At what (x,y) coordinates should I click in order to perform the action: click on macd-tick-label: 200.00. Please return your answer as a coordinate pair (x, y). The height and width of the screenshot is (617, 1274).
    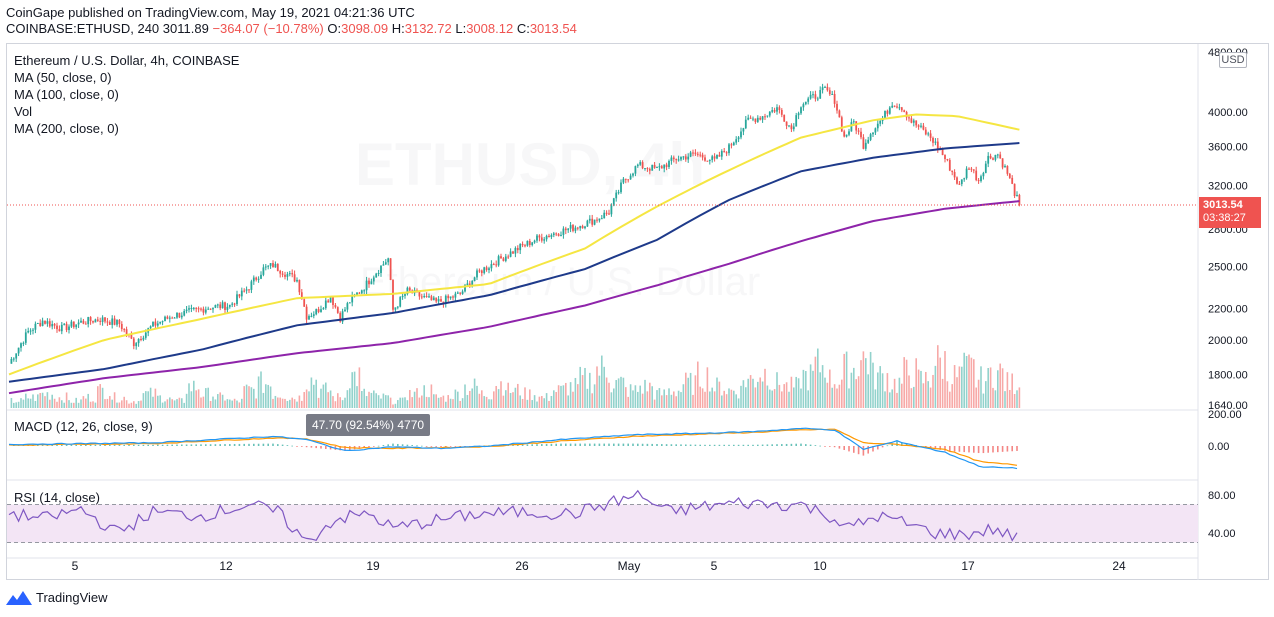
    Looking at the image, I should click on (1225, 415).